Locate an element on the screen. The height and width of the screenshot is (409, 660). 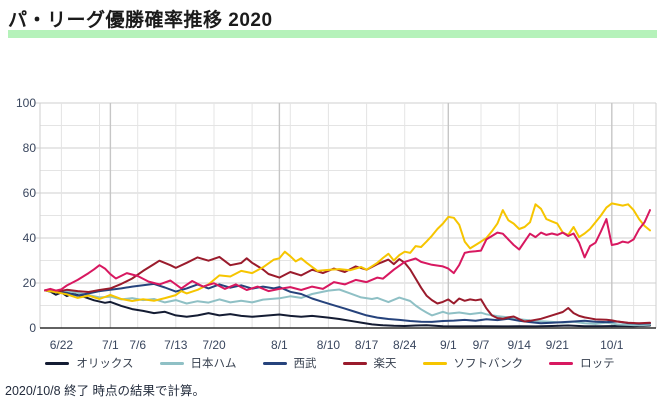
x-tick-label: 9/14 is located at coordinates (520, 345).